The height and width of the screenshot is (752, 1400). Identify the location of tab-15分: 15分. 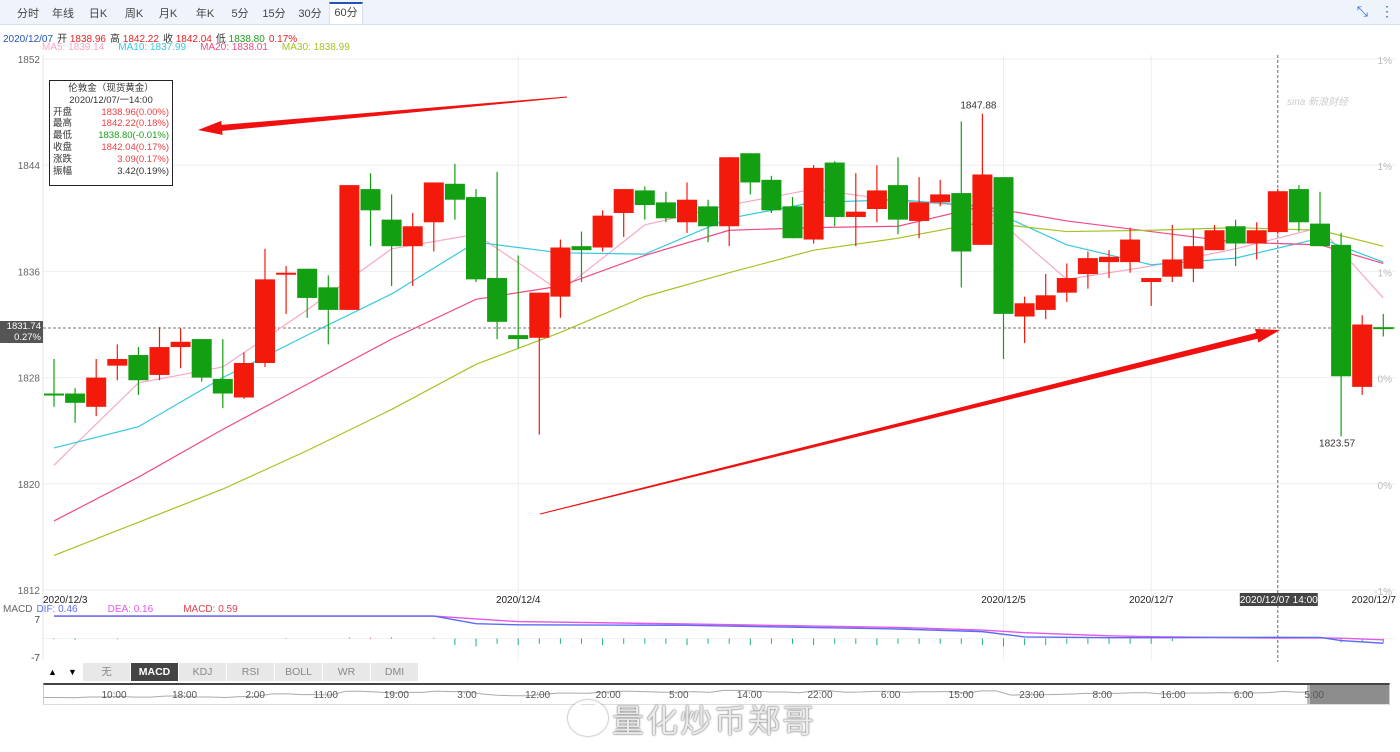
(274, 14).